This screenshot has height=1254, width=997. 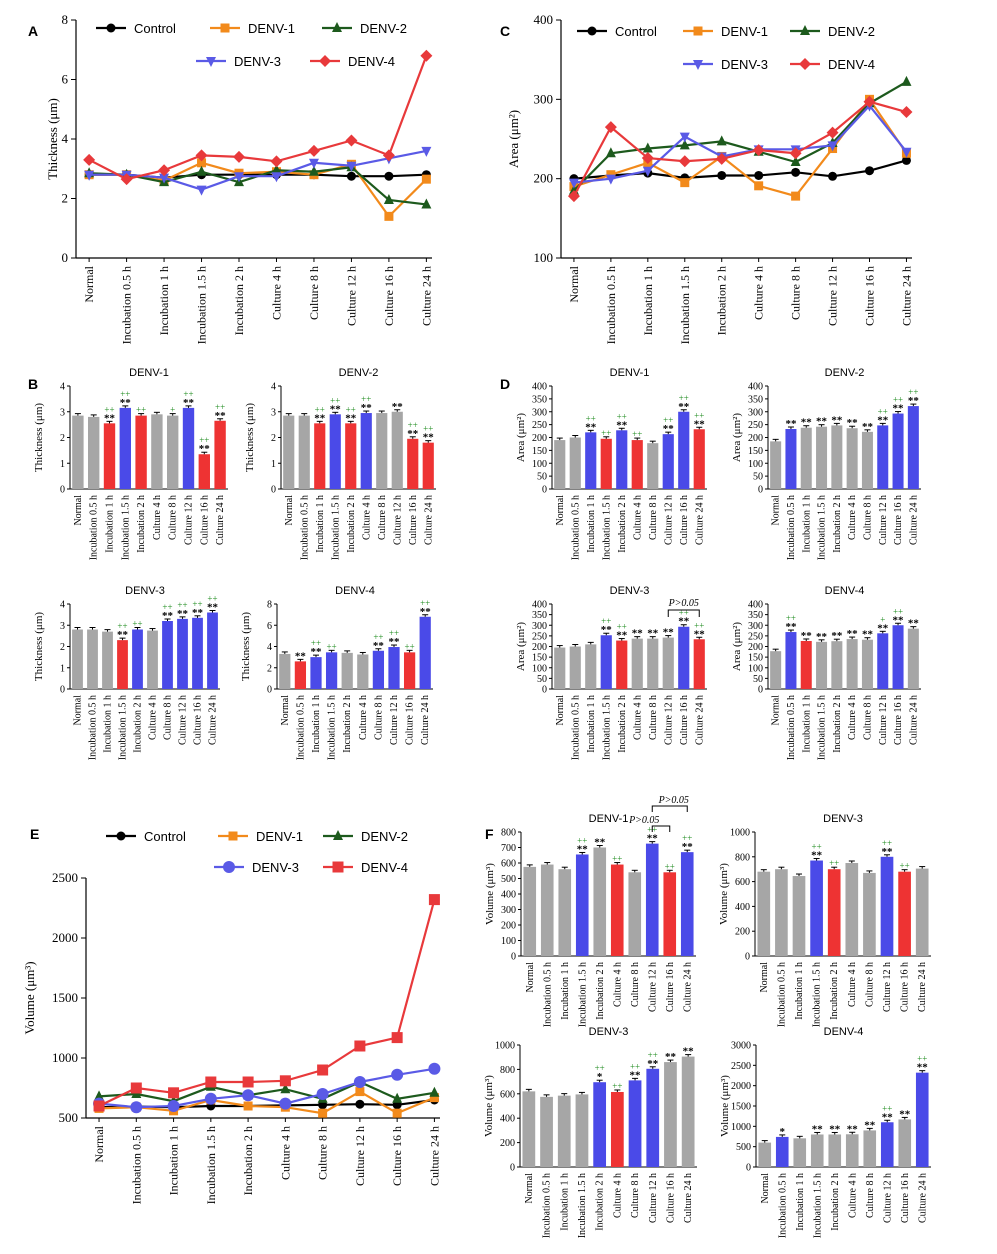 I want to click on y-tick-label: 400, so click(x=539, y=605).